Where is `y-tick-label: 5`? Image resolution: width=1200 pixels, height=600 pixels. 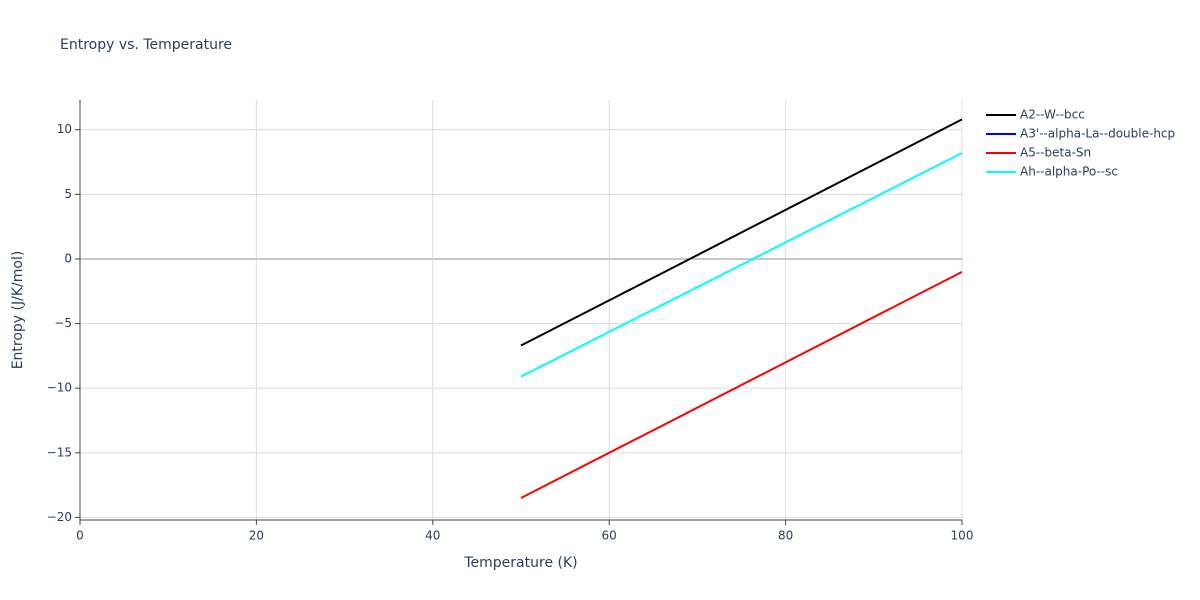 y-tick-label: 5 is located at coordinates (68, 194).